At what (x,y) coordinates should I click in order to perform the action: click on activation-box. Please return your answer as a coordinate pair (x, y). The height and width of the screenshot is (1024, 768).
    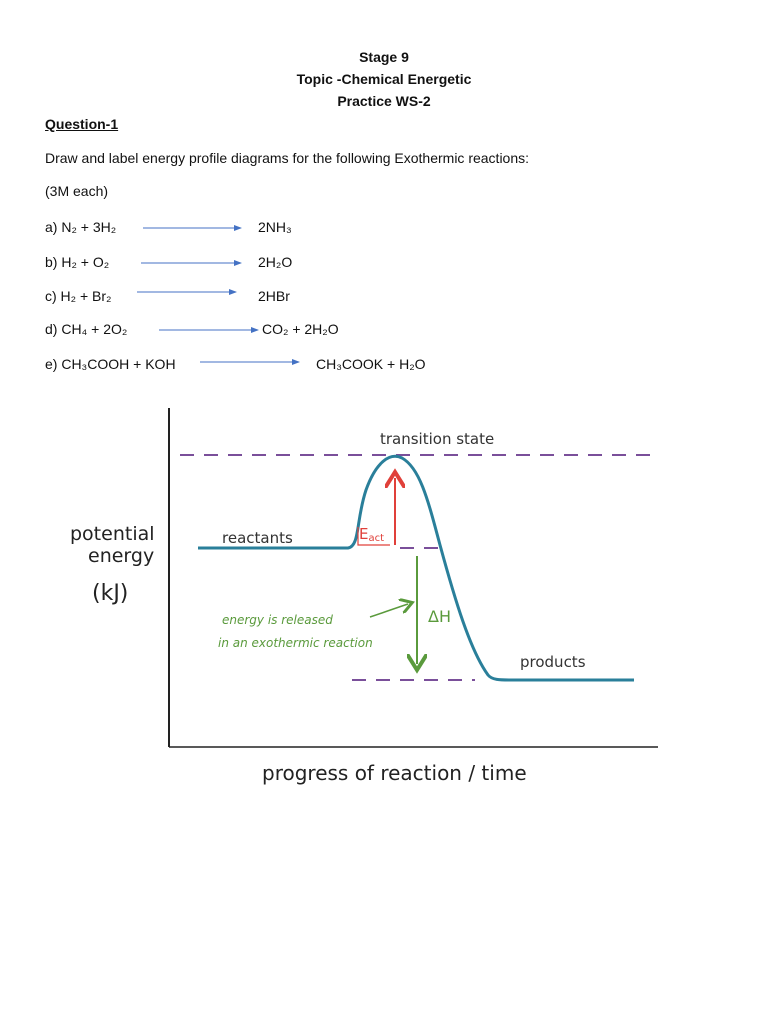
    Looking at the image, I should click on (373, 536).